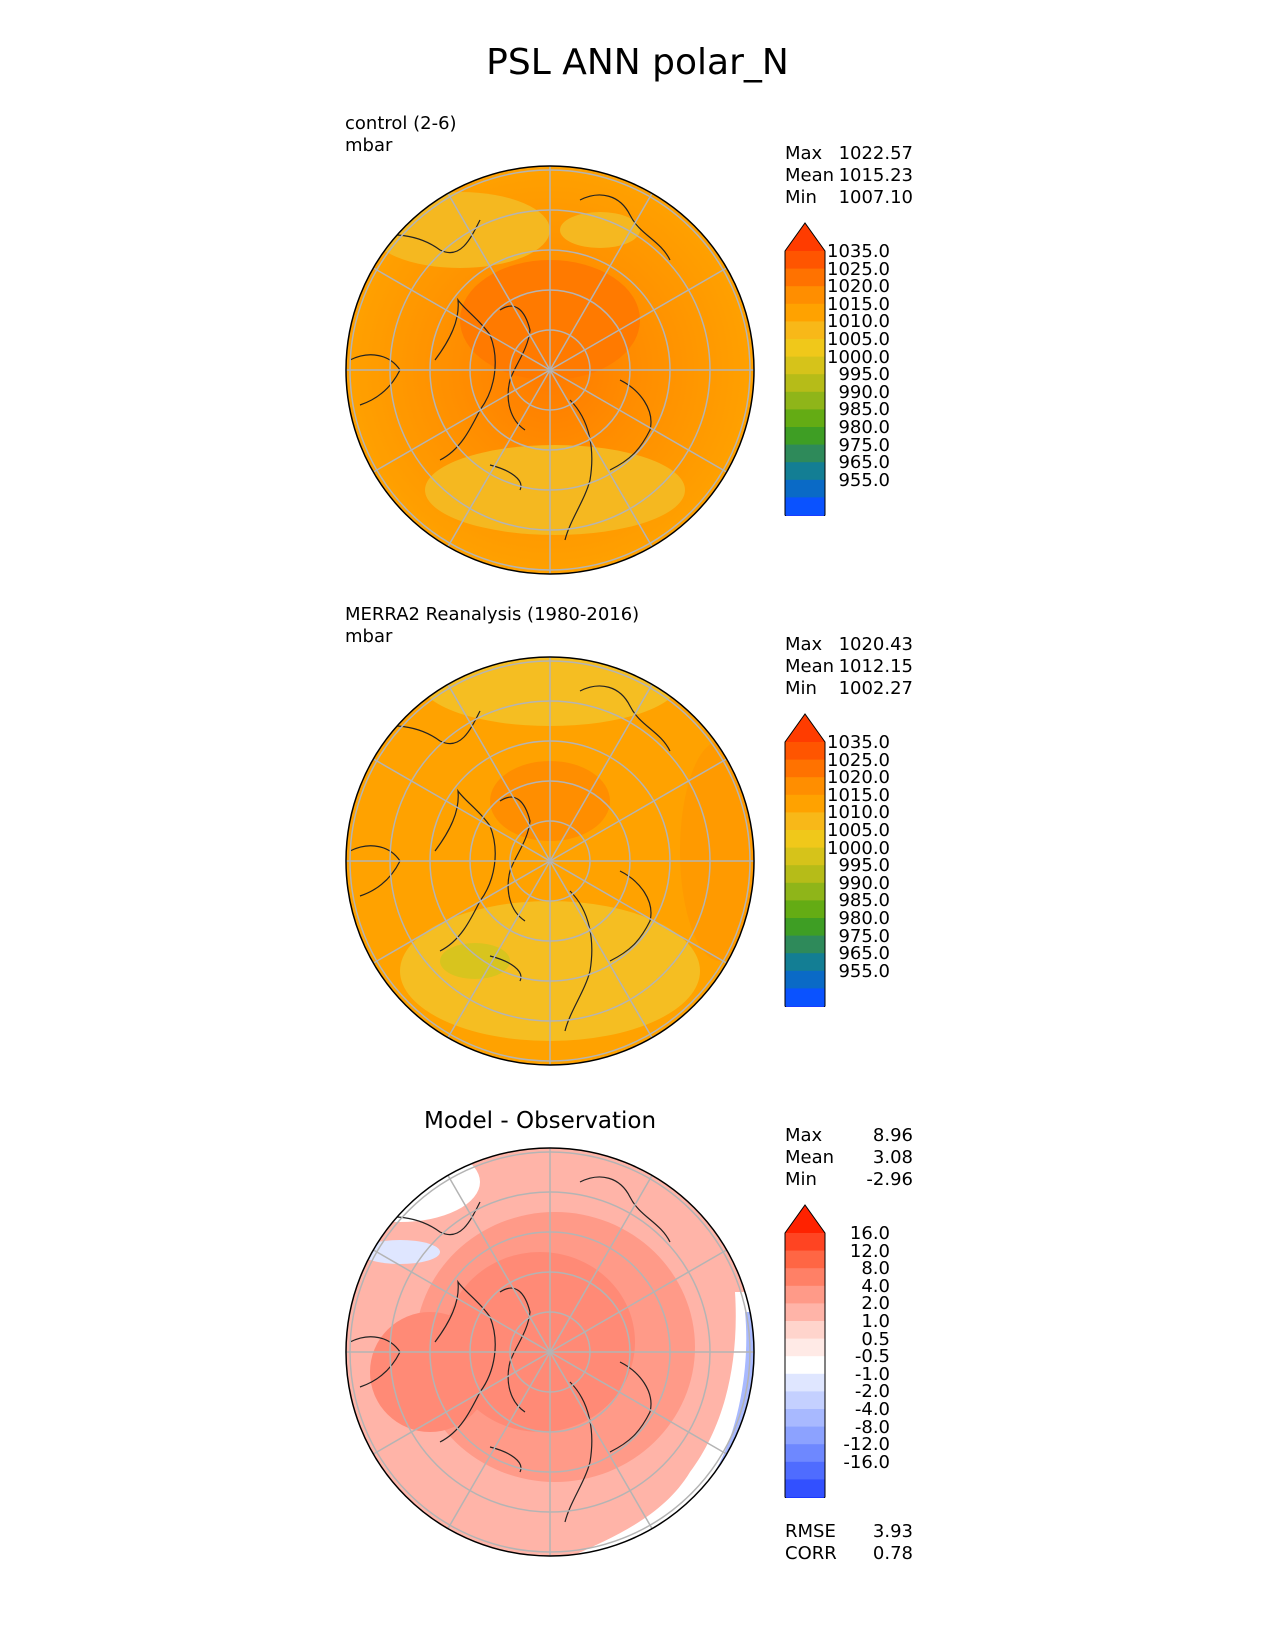 This screenshot has height=1650, width=1275. I want to click on merra2-units: mbar, so click(369, 636).